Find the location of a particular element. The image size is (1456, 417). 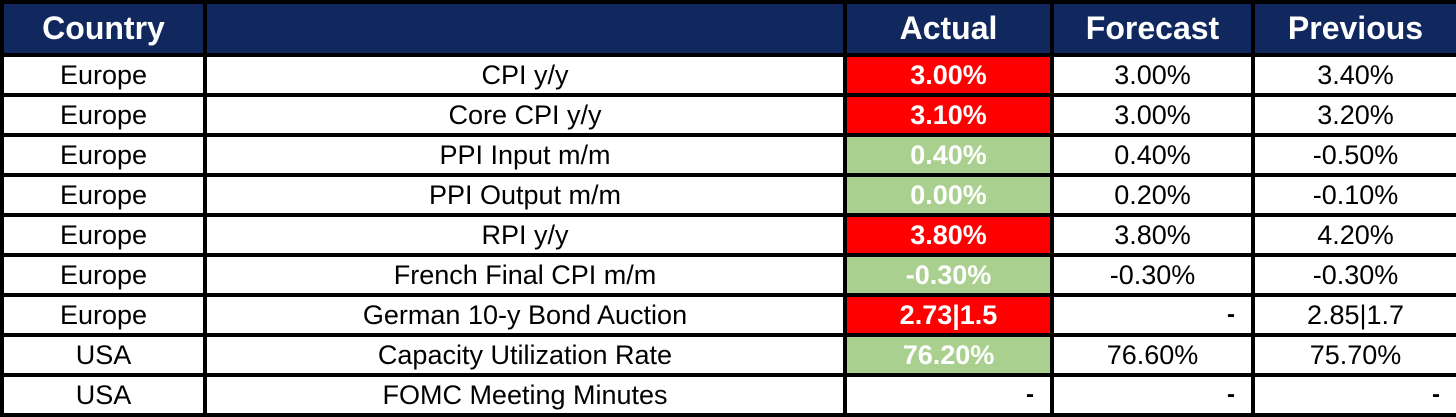

previous-cell: 3.20% is located at coordinates (1353, 115).